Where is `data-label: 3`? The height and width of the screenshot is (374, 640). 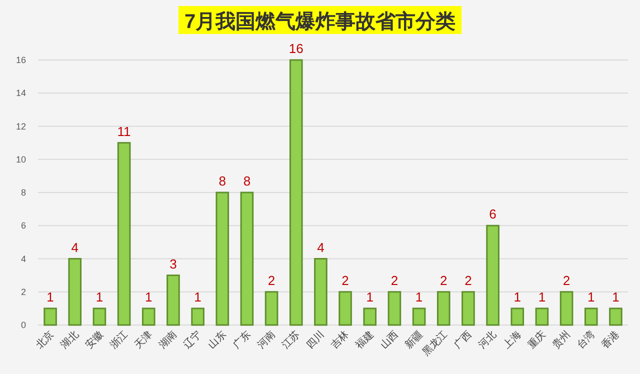 data-label: 3 is located at coordinates (173, 264).